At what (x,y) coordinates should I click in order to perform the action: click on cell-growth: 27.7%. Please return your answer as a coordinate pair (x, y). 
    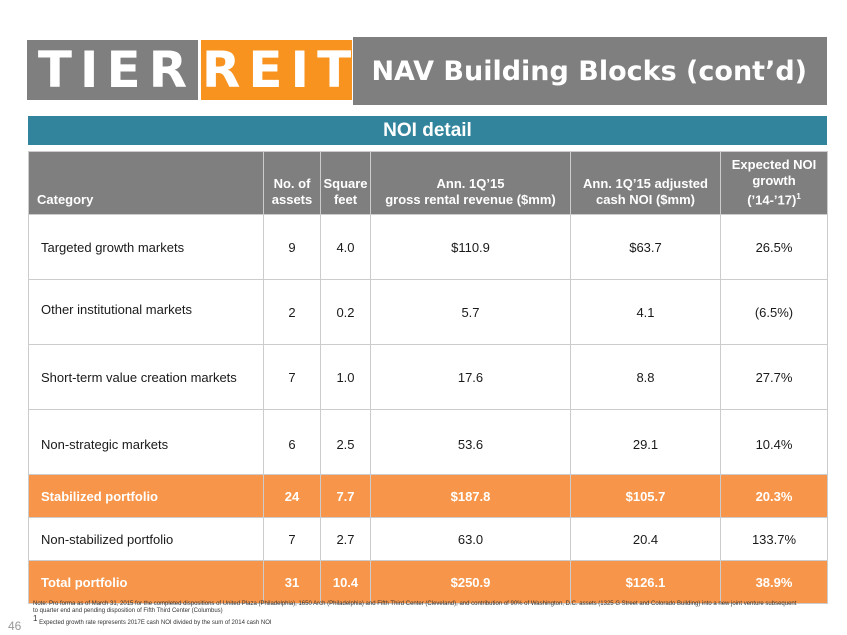
    Looking at the image, I should click on (774, 377).